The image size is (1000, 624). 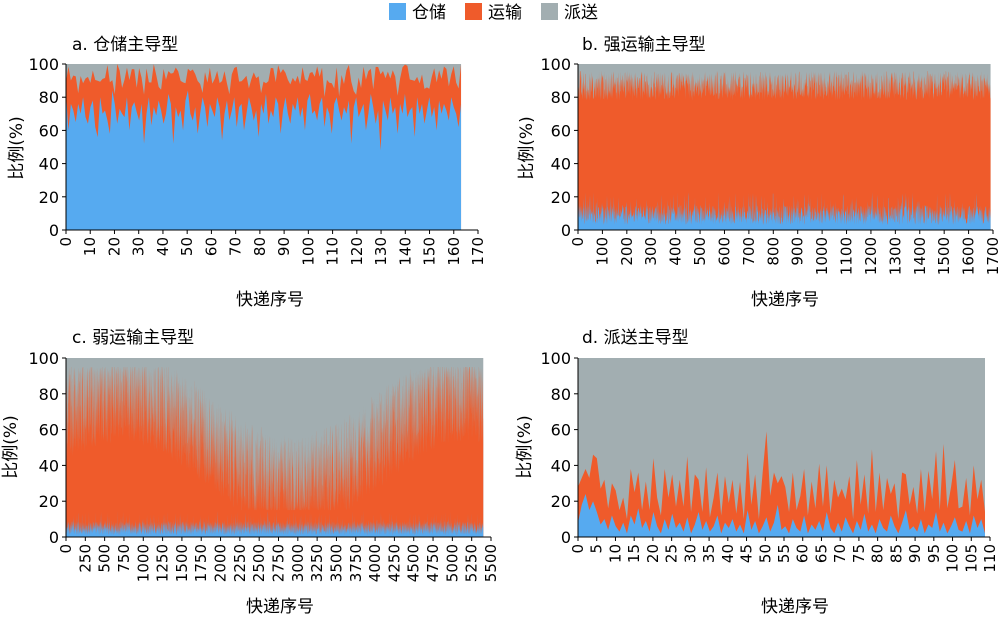 I want to click on x-tick-label: 105, so click(x=971, y=558).